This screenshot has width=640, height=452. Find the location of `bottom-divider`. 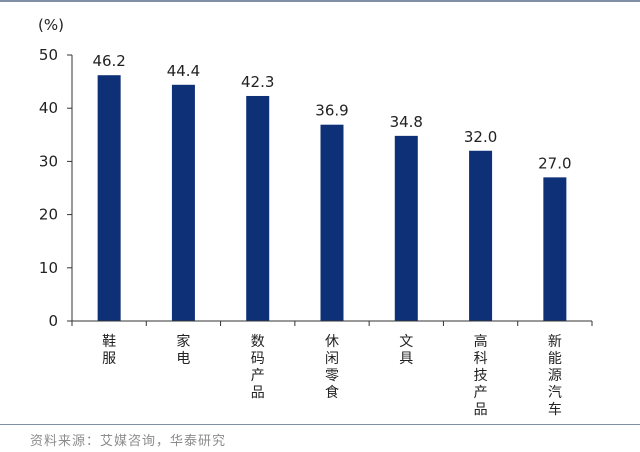

bottom-divider is located at coordinates (320, 424).